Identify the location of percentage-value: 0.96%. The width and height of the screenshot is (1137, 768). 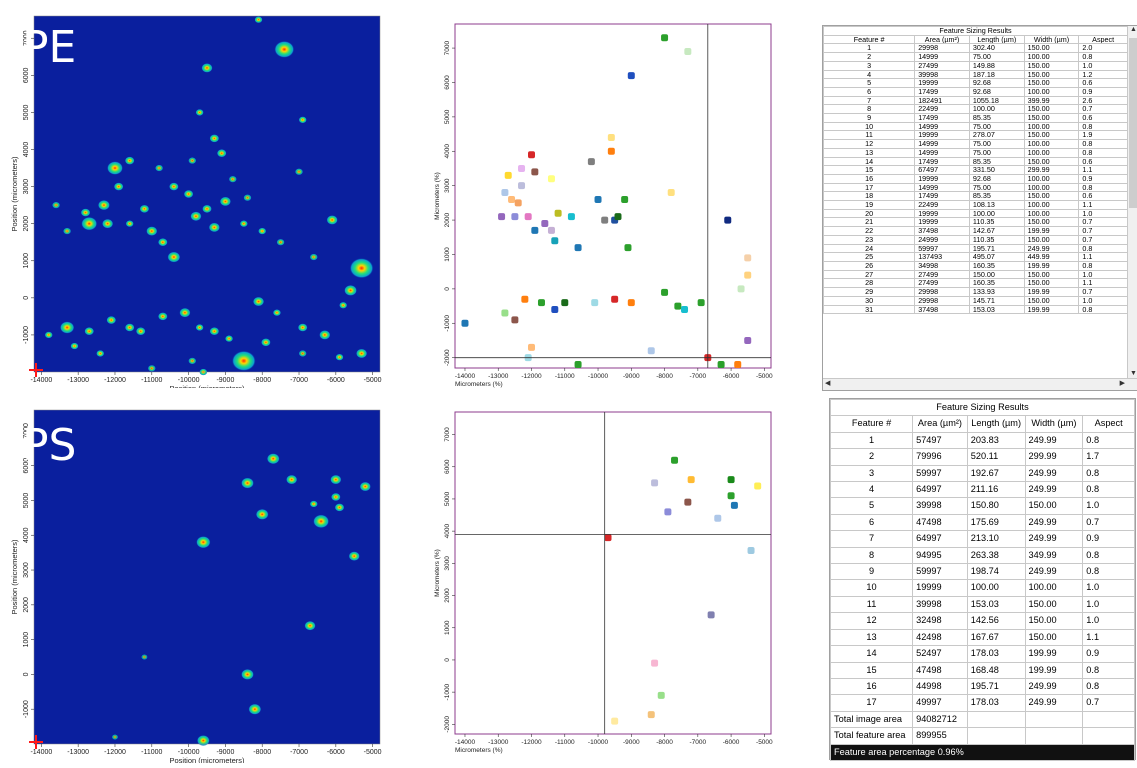
(949, 751).